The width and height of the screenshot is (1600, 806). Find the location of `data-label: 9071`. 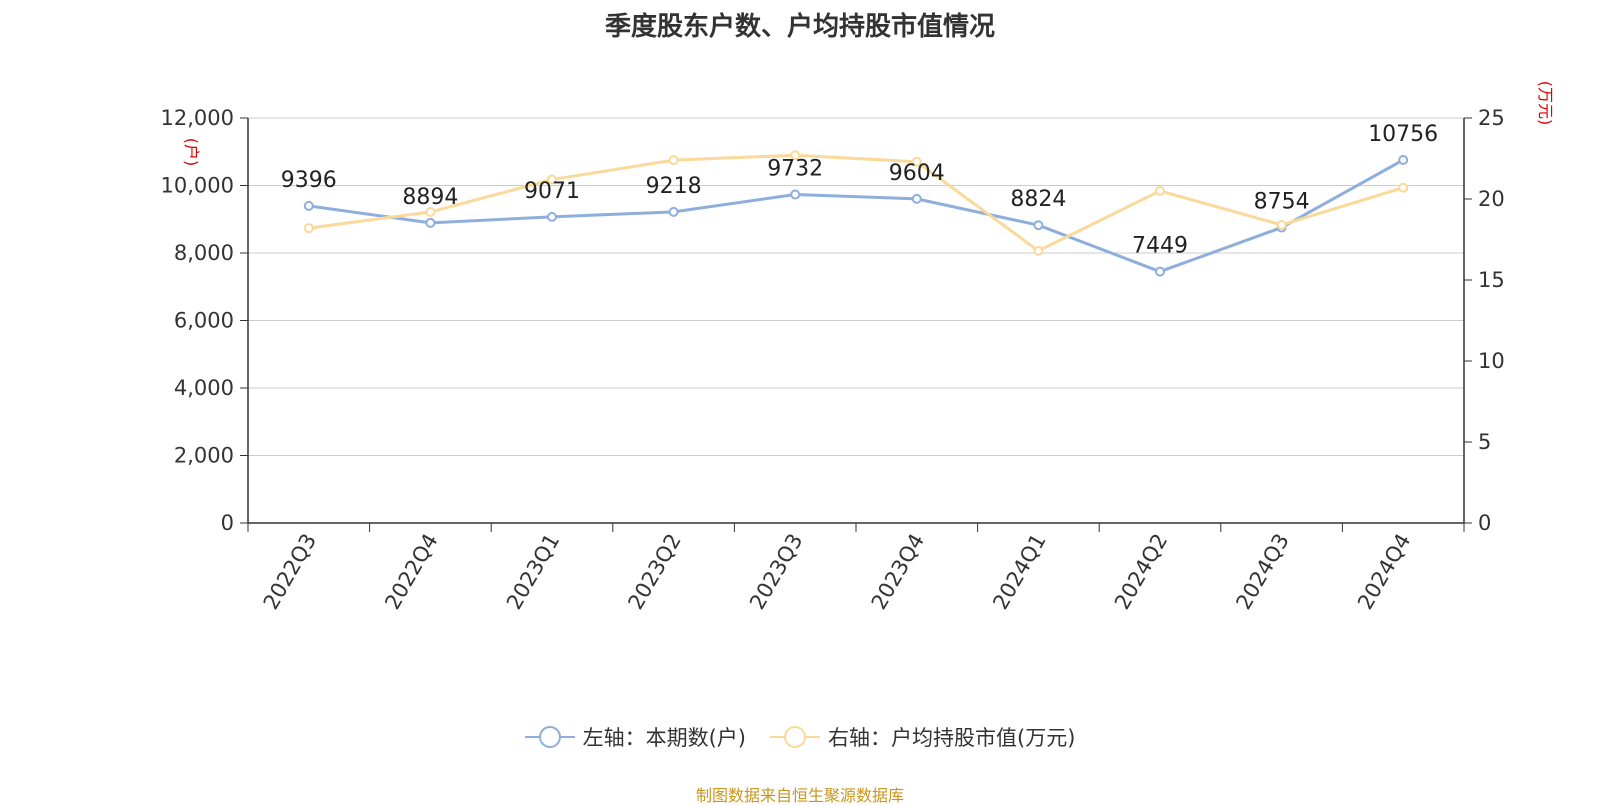

data-label: 9071 is located at coordinates (552, 191).